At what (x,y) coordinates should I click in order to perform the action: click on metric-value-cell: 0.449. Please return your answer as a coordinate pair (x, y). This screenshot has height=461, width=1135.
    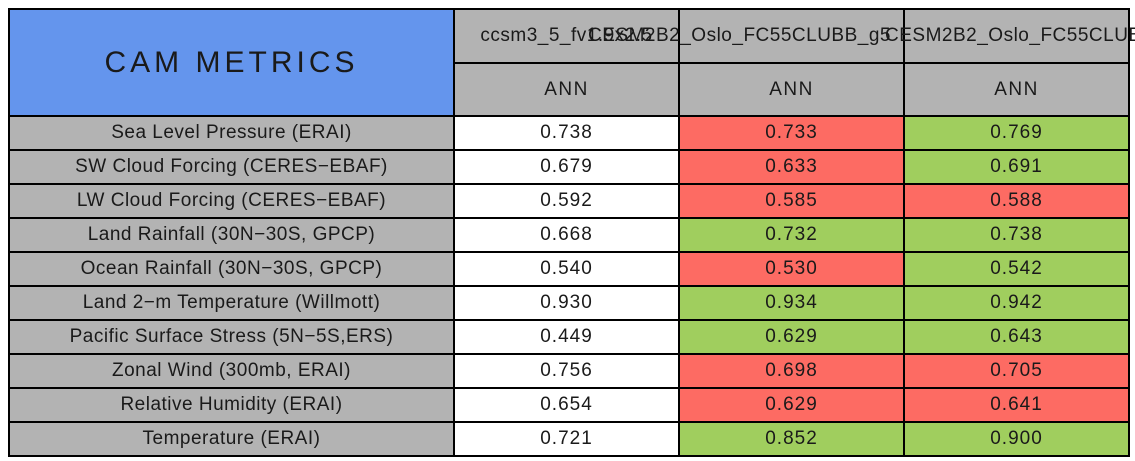
    Looking at the image, I should click on (566, 337).